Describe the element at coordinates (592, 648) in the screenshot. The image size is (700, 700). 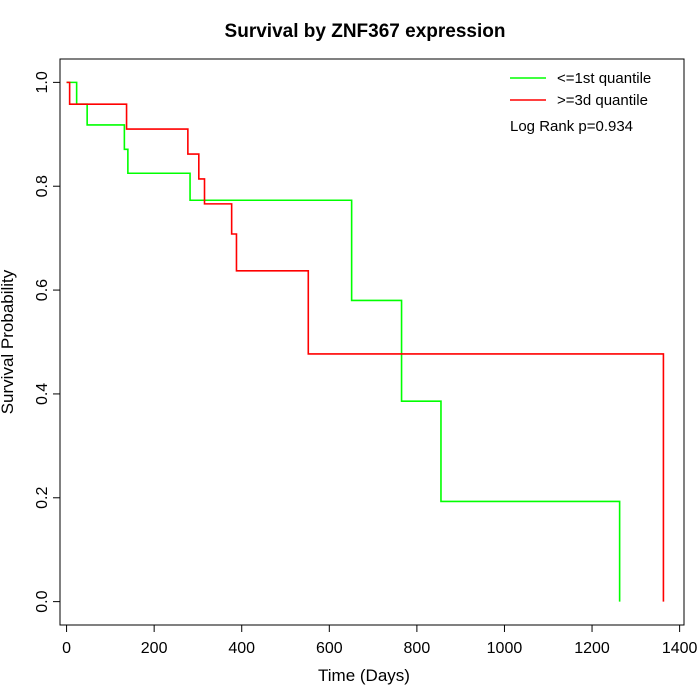
I see `x-tick-label: 1200` at that location.